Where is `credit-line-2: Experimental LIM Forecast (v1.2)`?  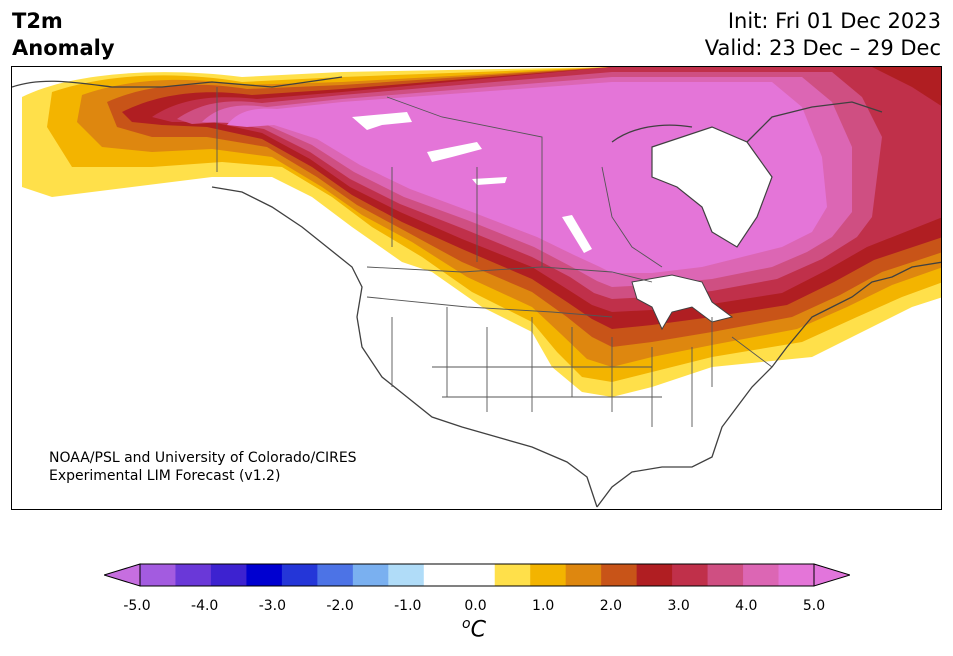 credit-line-2: Experimental LIM Forecast (v1.2) is located at coordinates (165, 476).